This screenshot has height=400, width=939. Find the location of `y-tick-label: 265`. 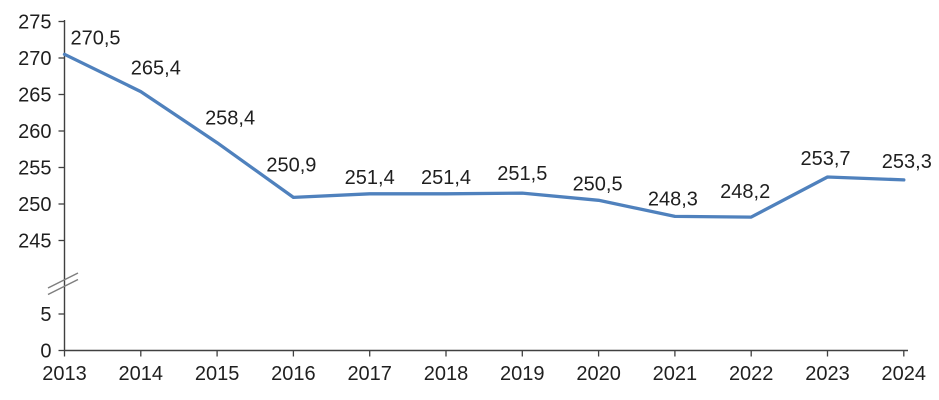

y-tick-label: 265 is located at coordinates (34, 96).